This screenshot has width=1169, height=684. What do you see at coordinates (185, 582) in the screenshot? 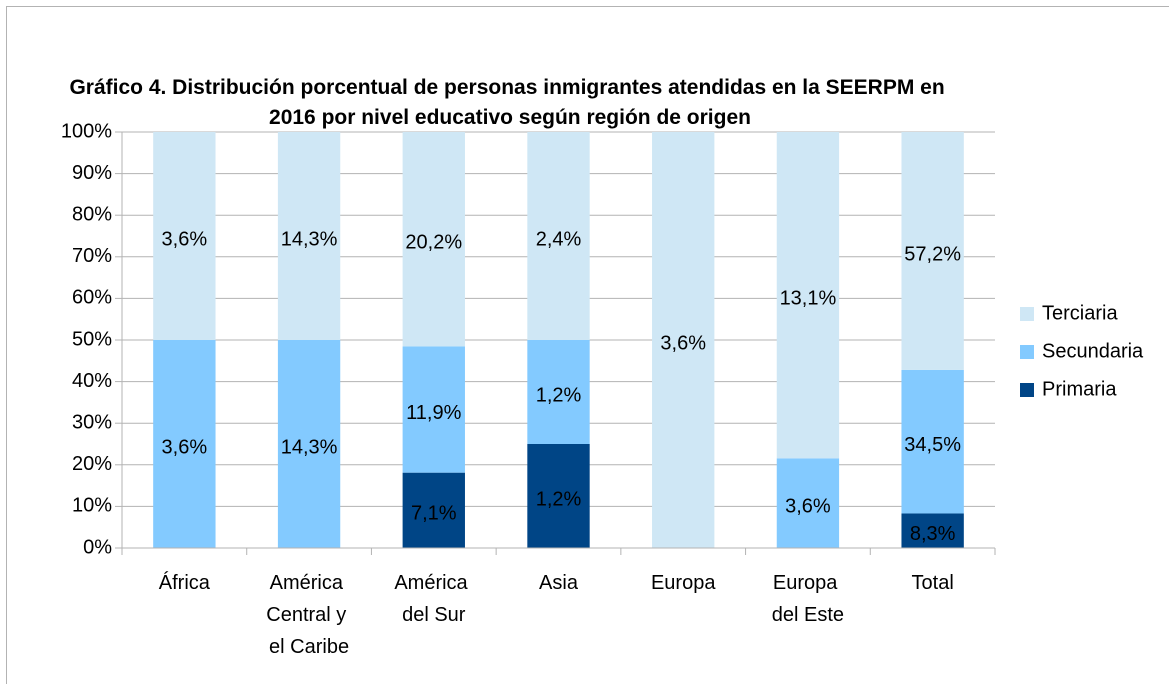
I see `x-tick-label: África` at bounding box center [185, 582].